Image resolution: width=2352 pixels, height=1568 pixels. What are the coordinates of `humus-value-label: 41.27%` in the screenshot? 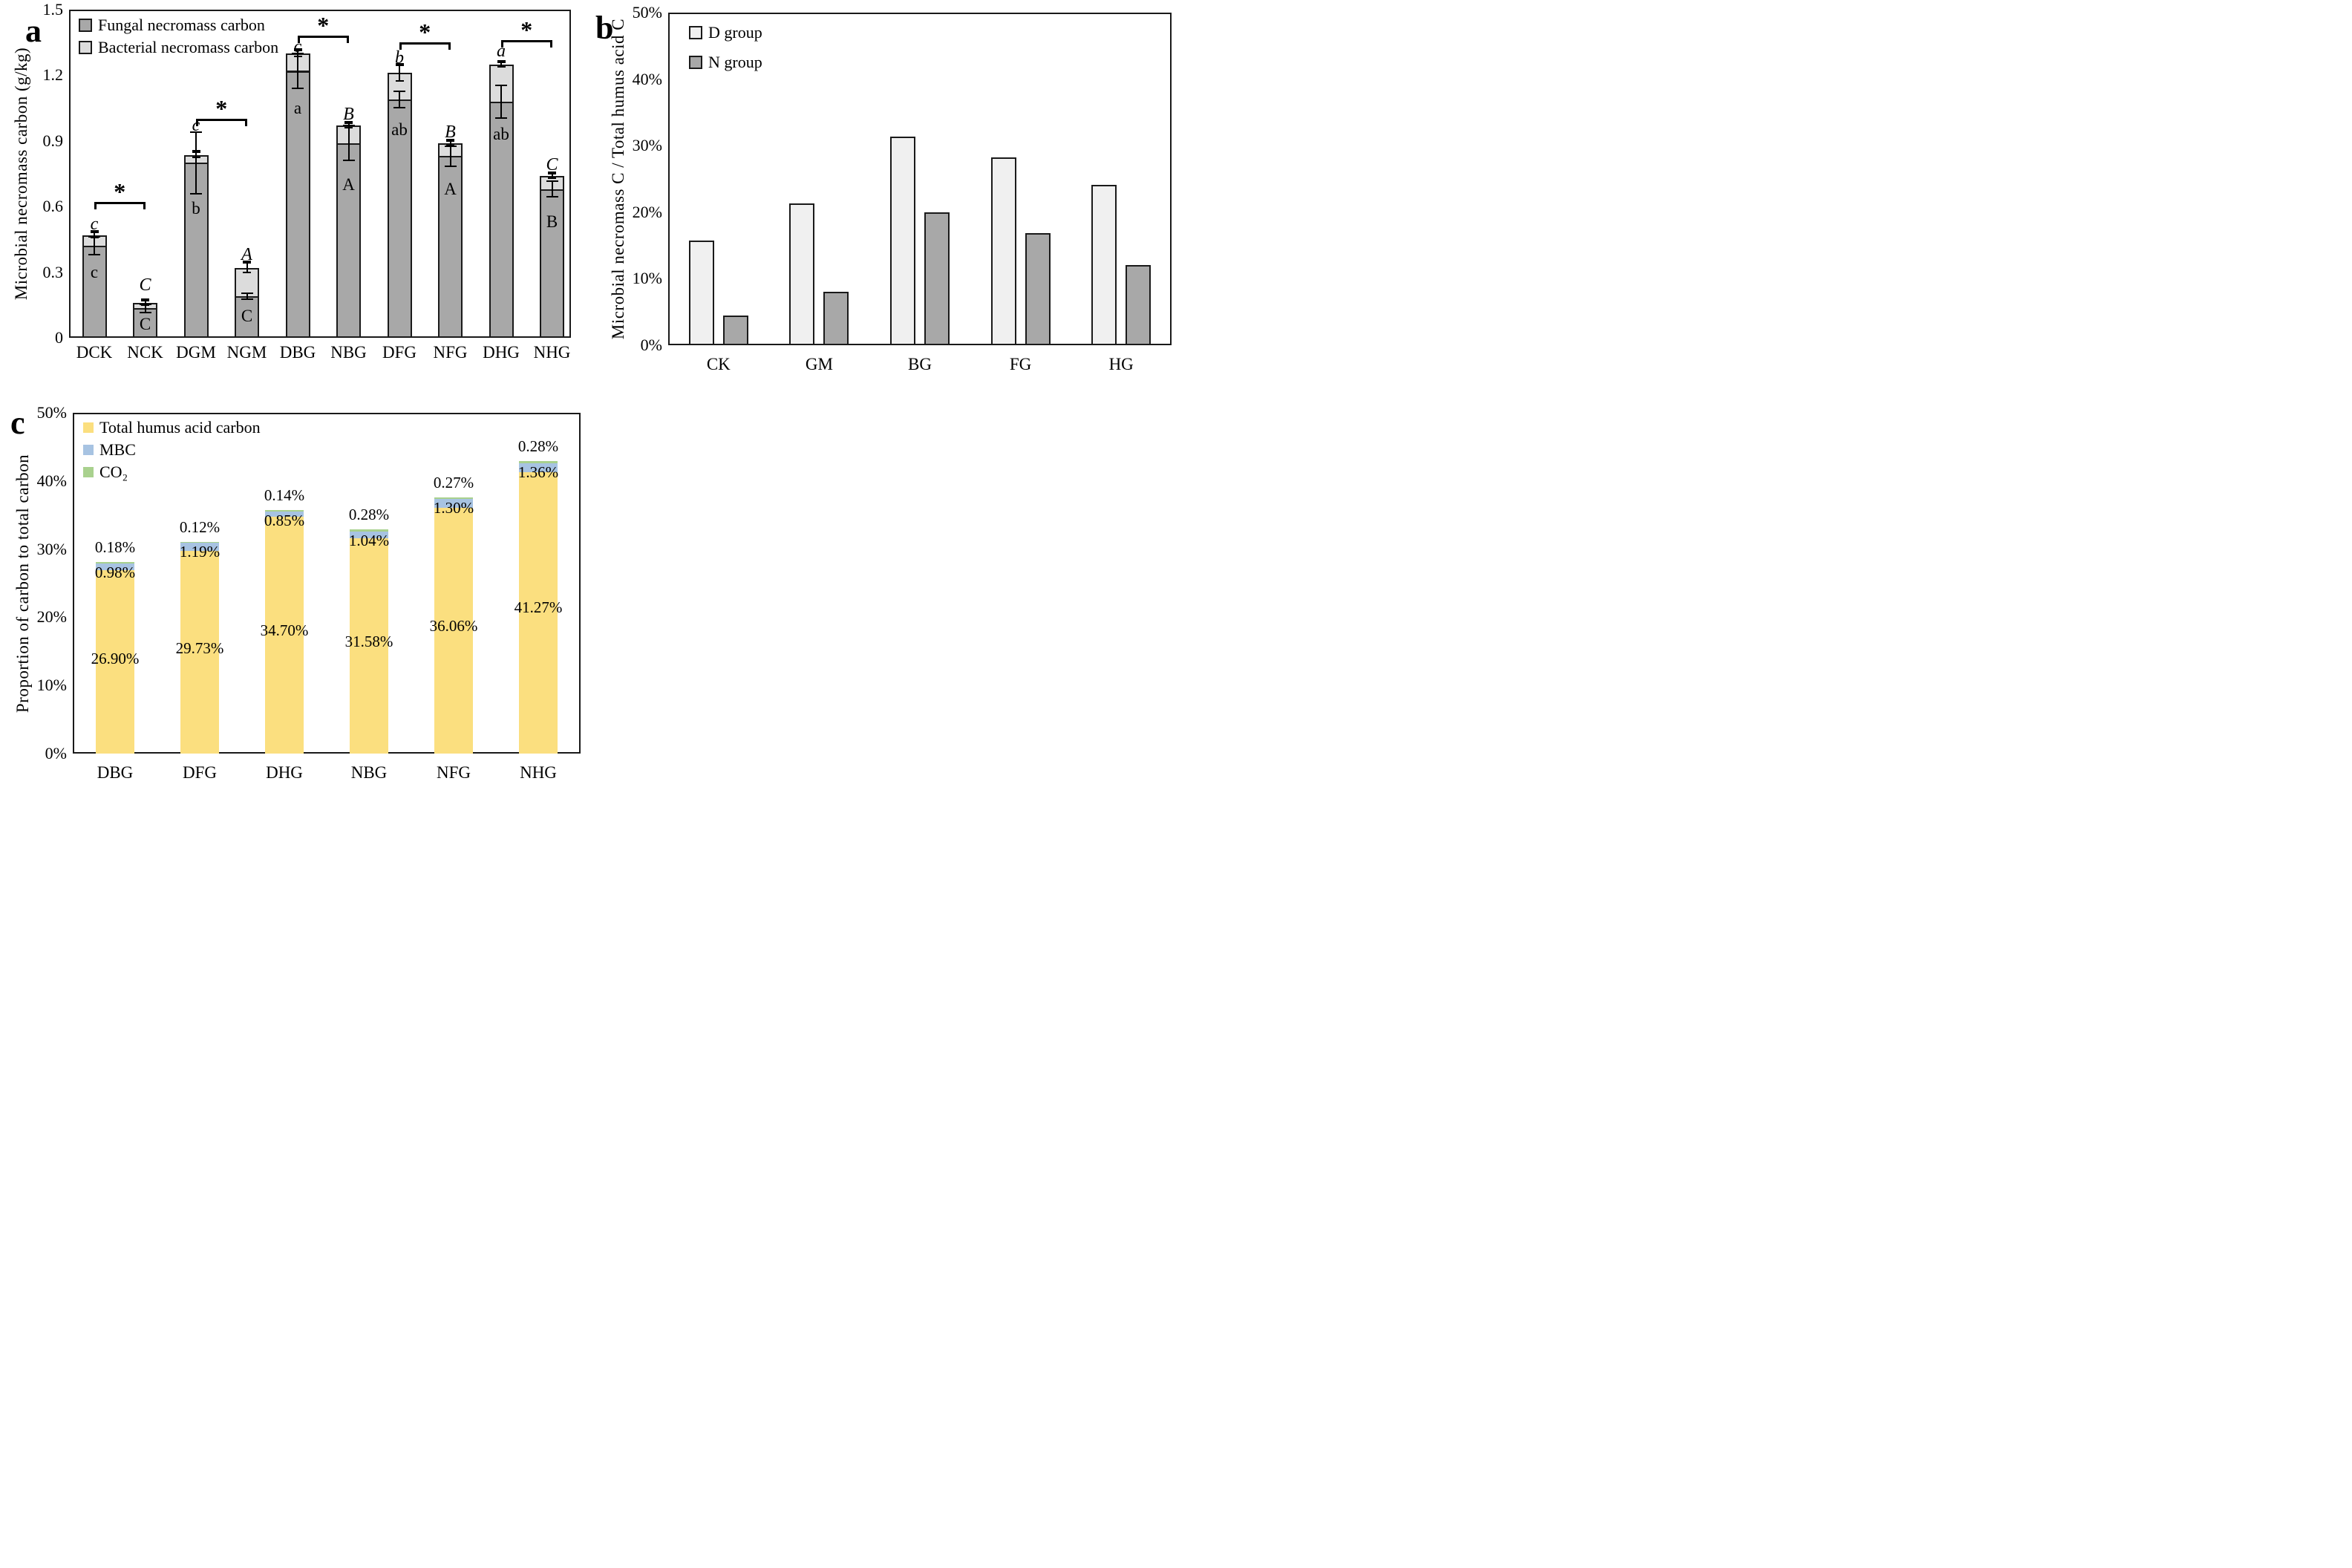 It's located at (538, 607).